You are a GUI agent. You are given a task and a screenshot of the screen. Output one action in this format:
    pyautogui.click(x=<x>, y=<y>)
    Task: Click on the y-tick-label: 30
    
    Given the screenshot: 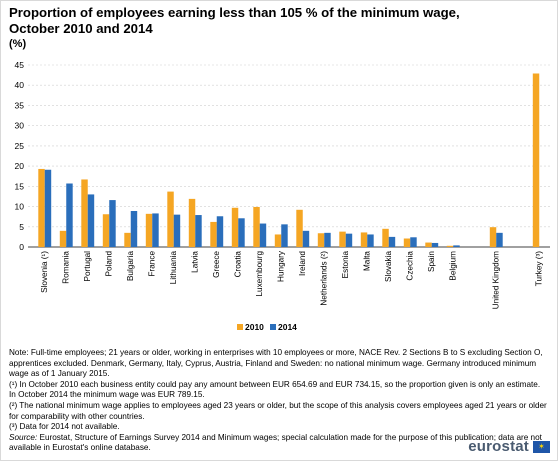 What is the action you would take?
    pyautogui.click(x=20, y=126)
    